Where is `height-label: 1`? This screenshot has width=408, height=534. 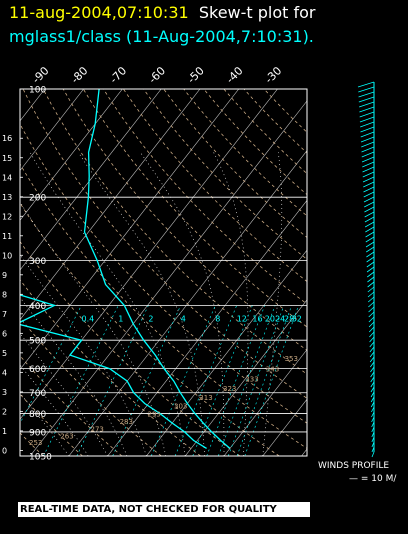
height-label: 1 is located at coordinates (4, 431).